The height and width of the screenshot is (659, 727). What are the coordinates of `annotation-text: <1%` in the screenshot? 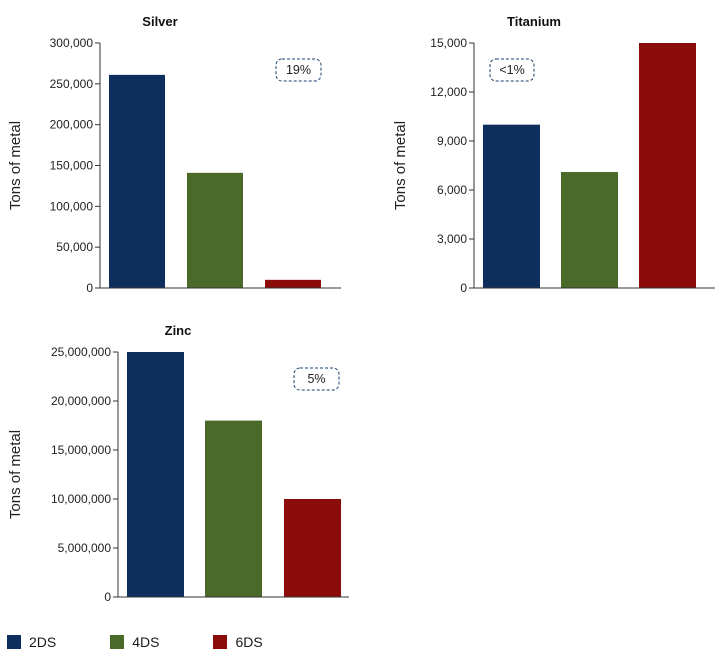 It's located at (511, 70).